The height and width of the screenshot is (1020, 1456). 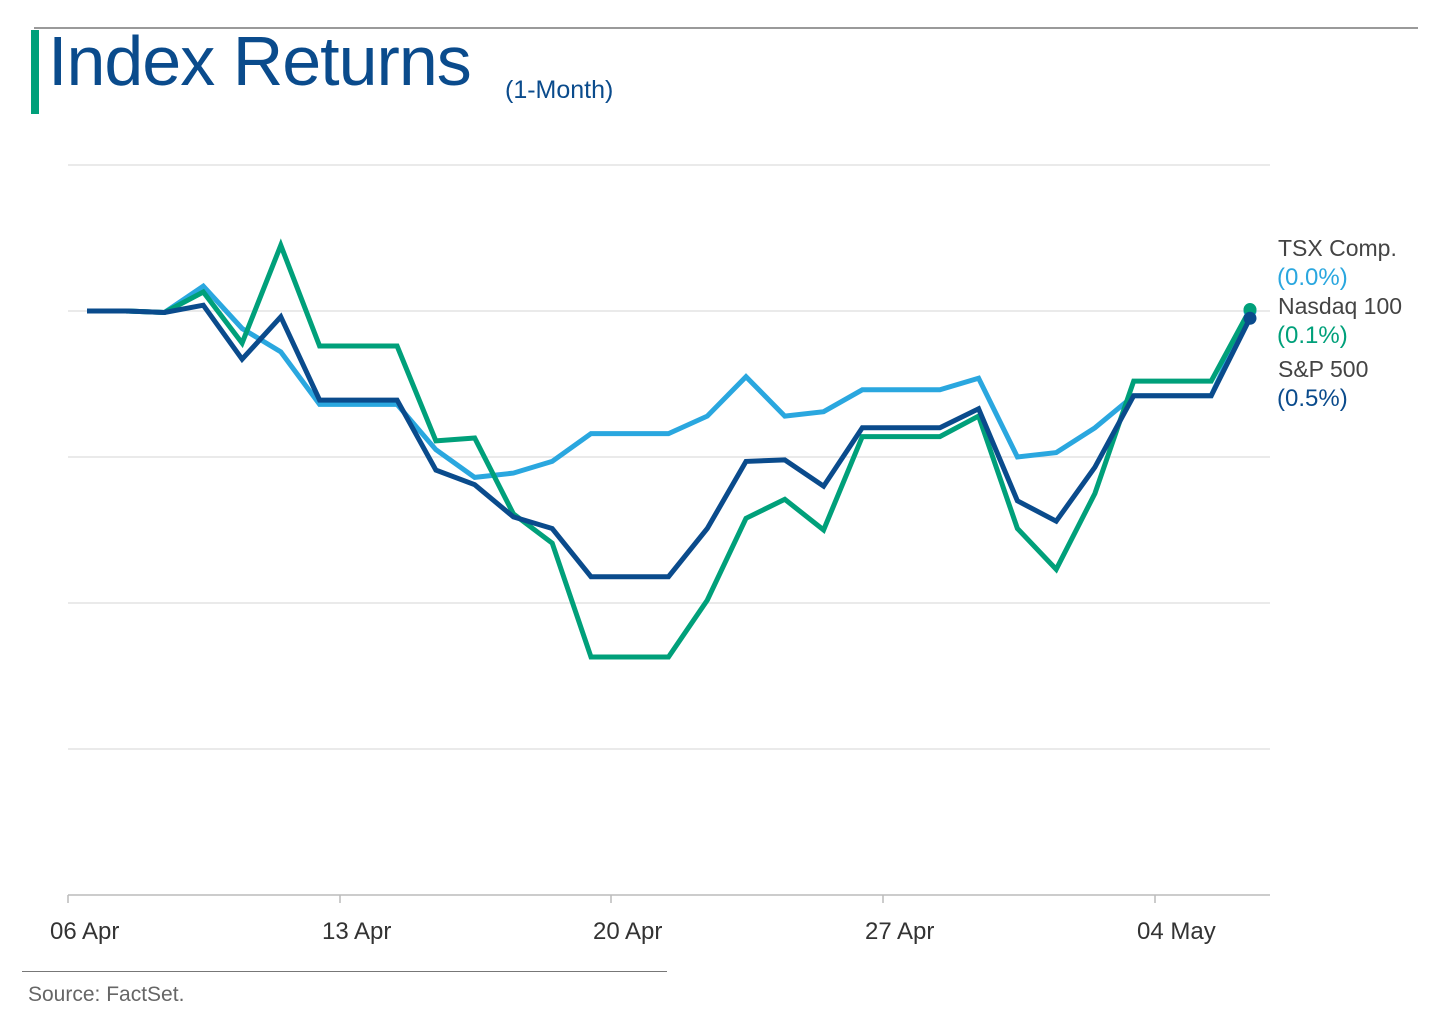 I want to click on x-tick-label: 04 May, so click(x=1176, y=931).